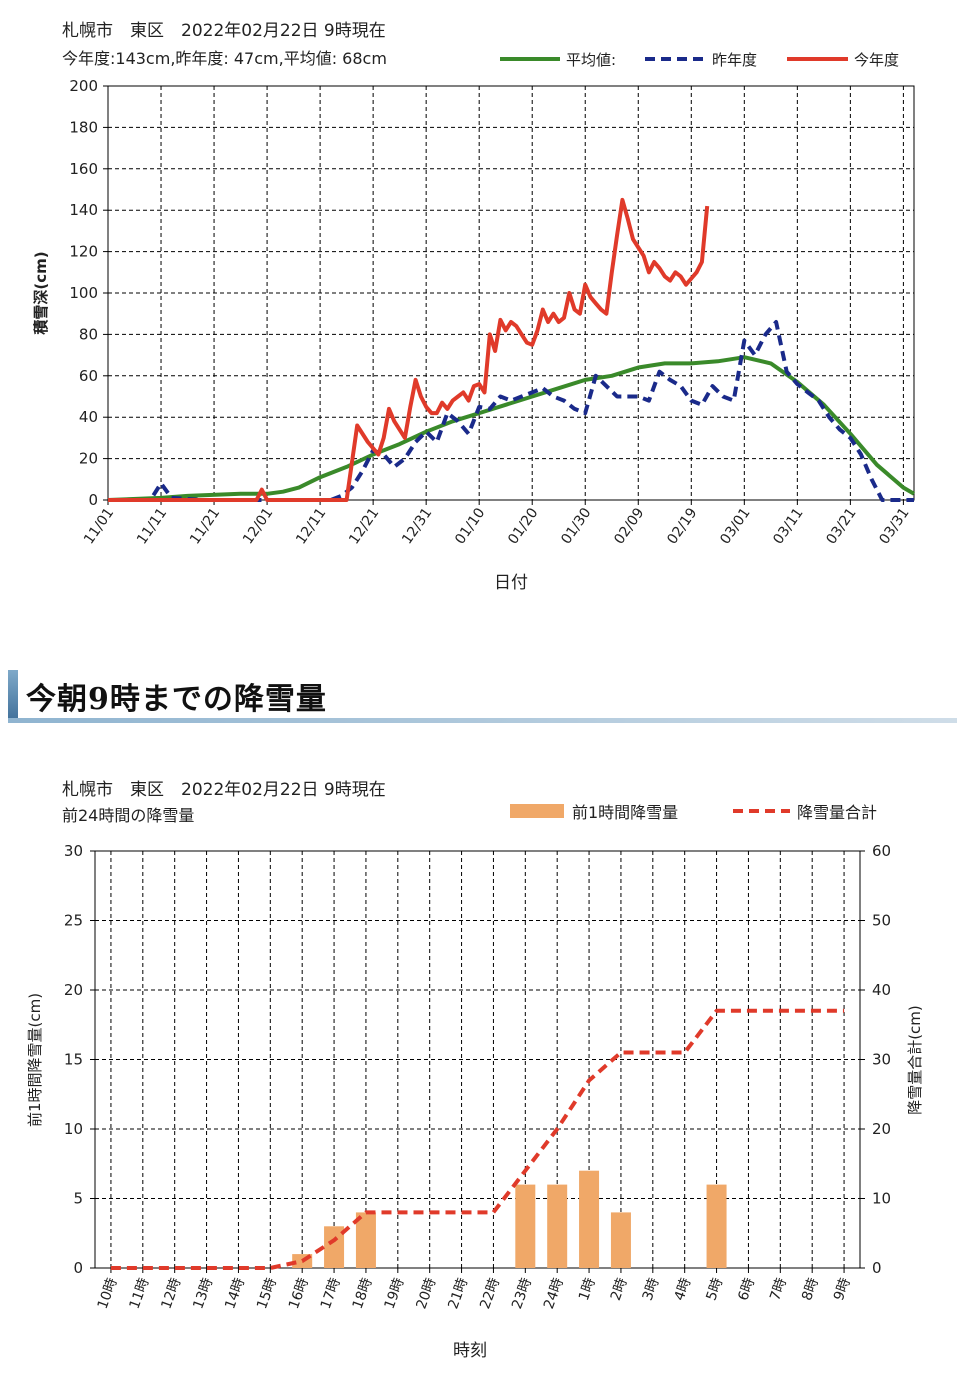 The width and height of the screenshot is (957, 1373). What do you see at coordinates (651, 1289) in the screenshot?
I see `x-tick-label: 3時` at bounding box center [651, 1289].